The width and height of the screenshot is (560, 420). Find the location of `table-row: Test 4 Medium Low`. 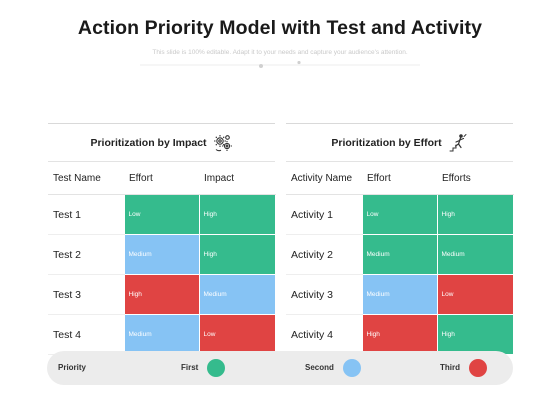

table-row: Test 4 Medium Low is located at coordinates (162, 334).